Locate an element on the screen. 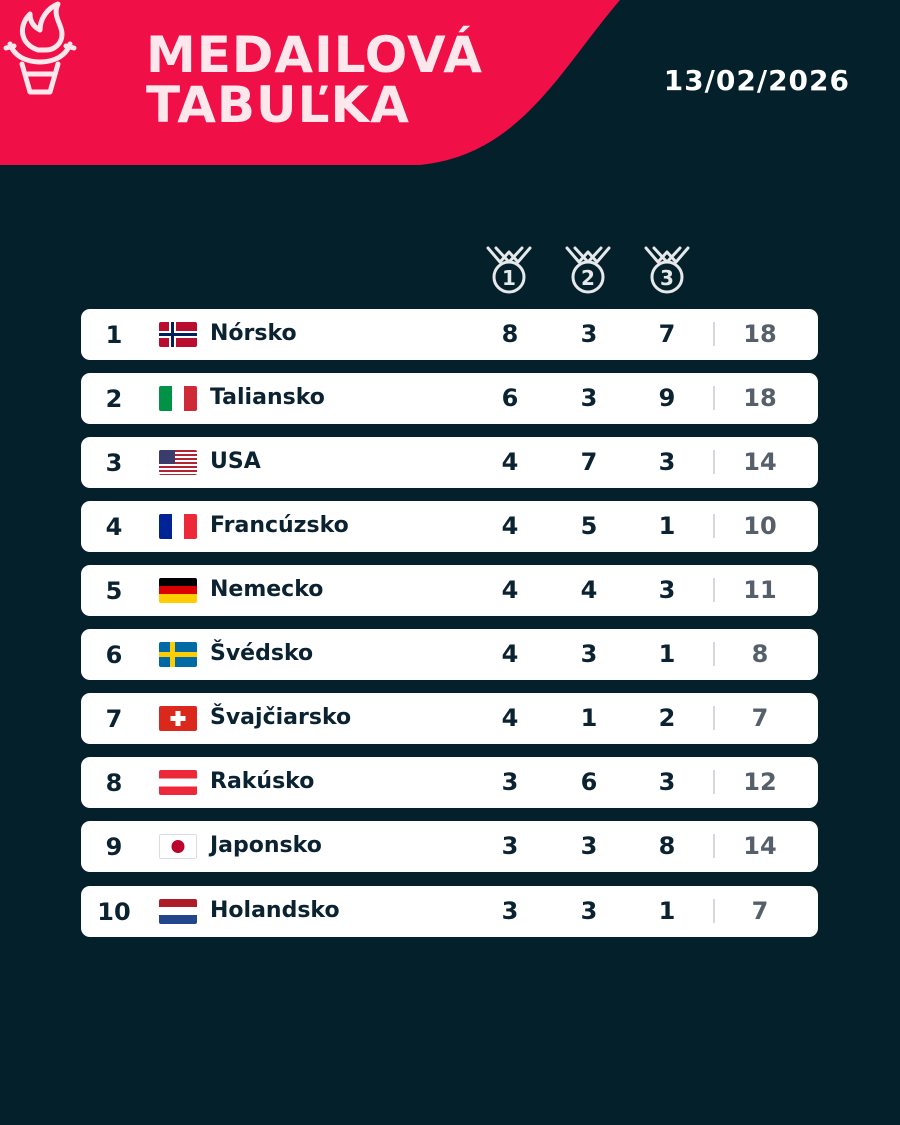  rank-label: 10 is located at coordinates (114, 912).